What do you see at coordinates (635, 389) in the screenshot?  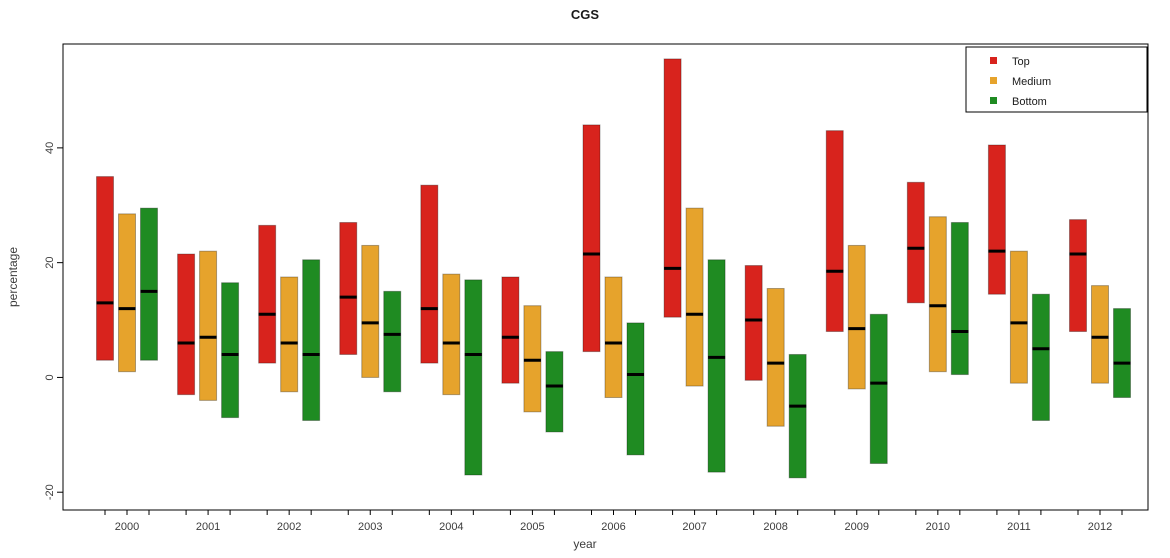 I see `bar-bottom-2006` at bounding box center [635, 389].